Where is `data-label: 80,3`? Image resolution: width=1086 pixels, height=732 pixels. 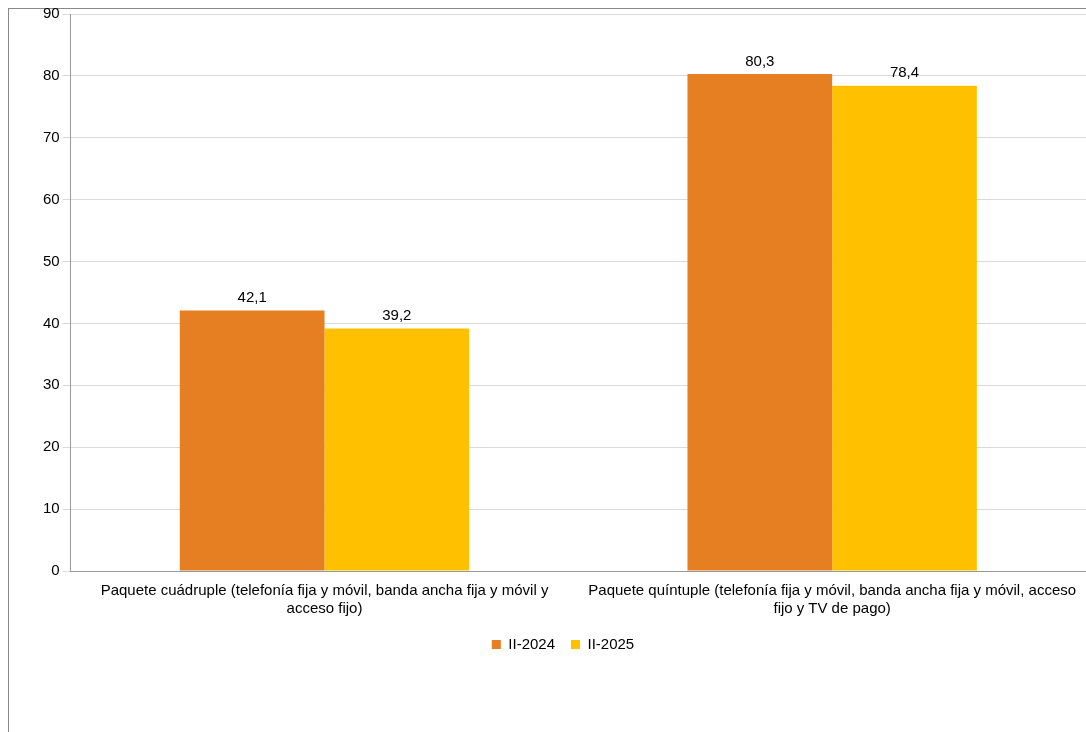 data-label: 80,3 is located at coordinates (760, 60).